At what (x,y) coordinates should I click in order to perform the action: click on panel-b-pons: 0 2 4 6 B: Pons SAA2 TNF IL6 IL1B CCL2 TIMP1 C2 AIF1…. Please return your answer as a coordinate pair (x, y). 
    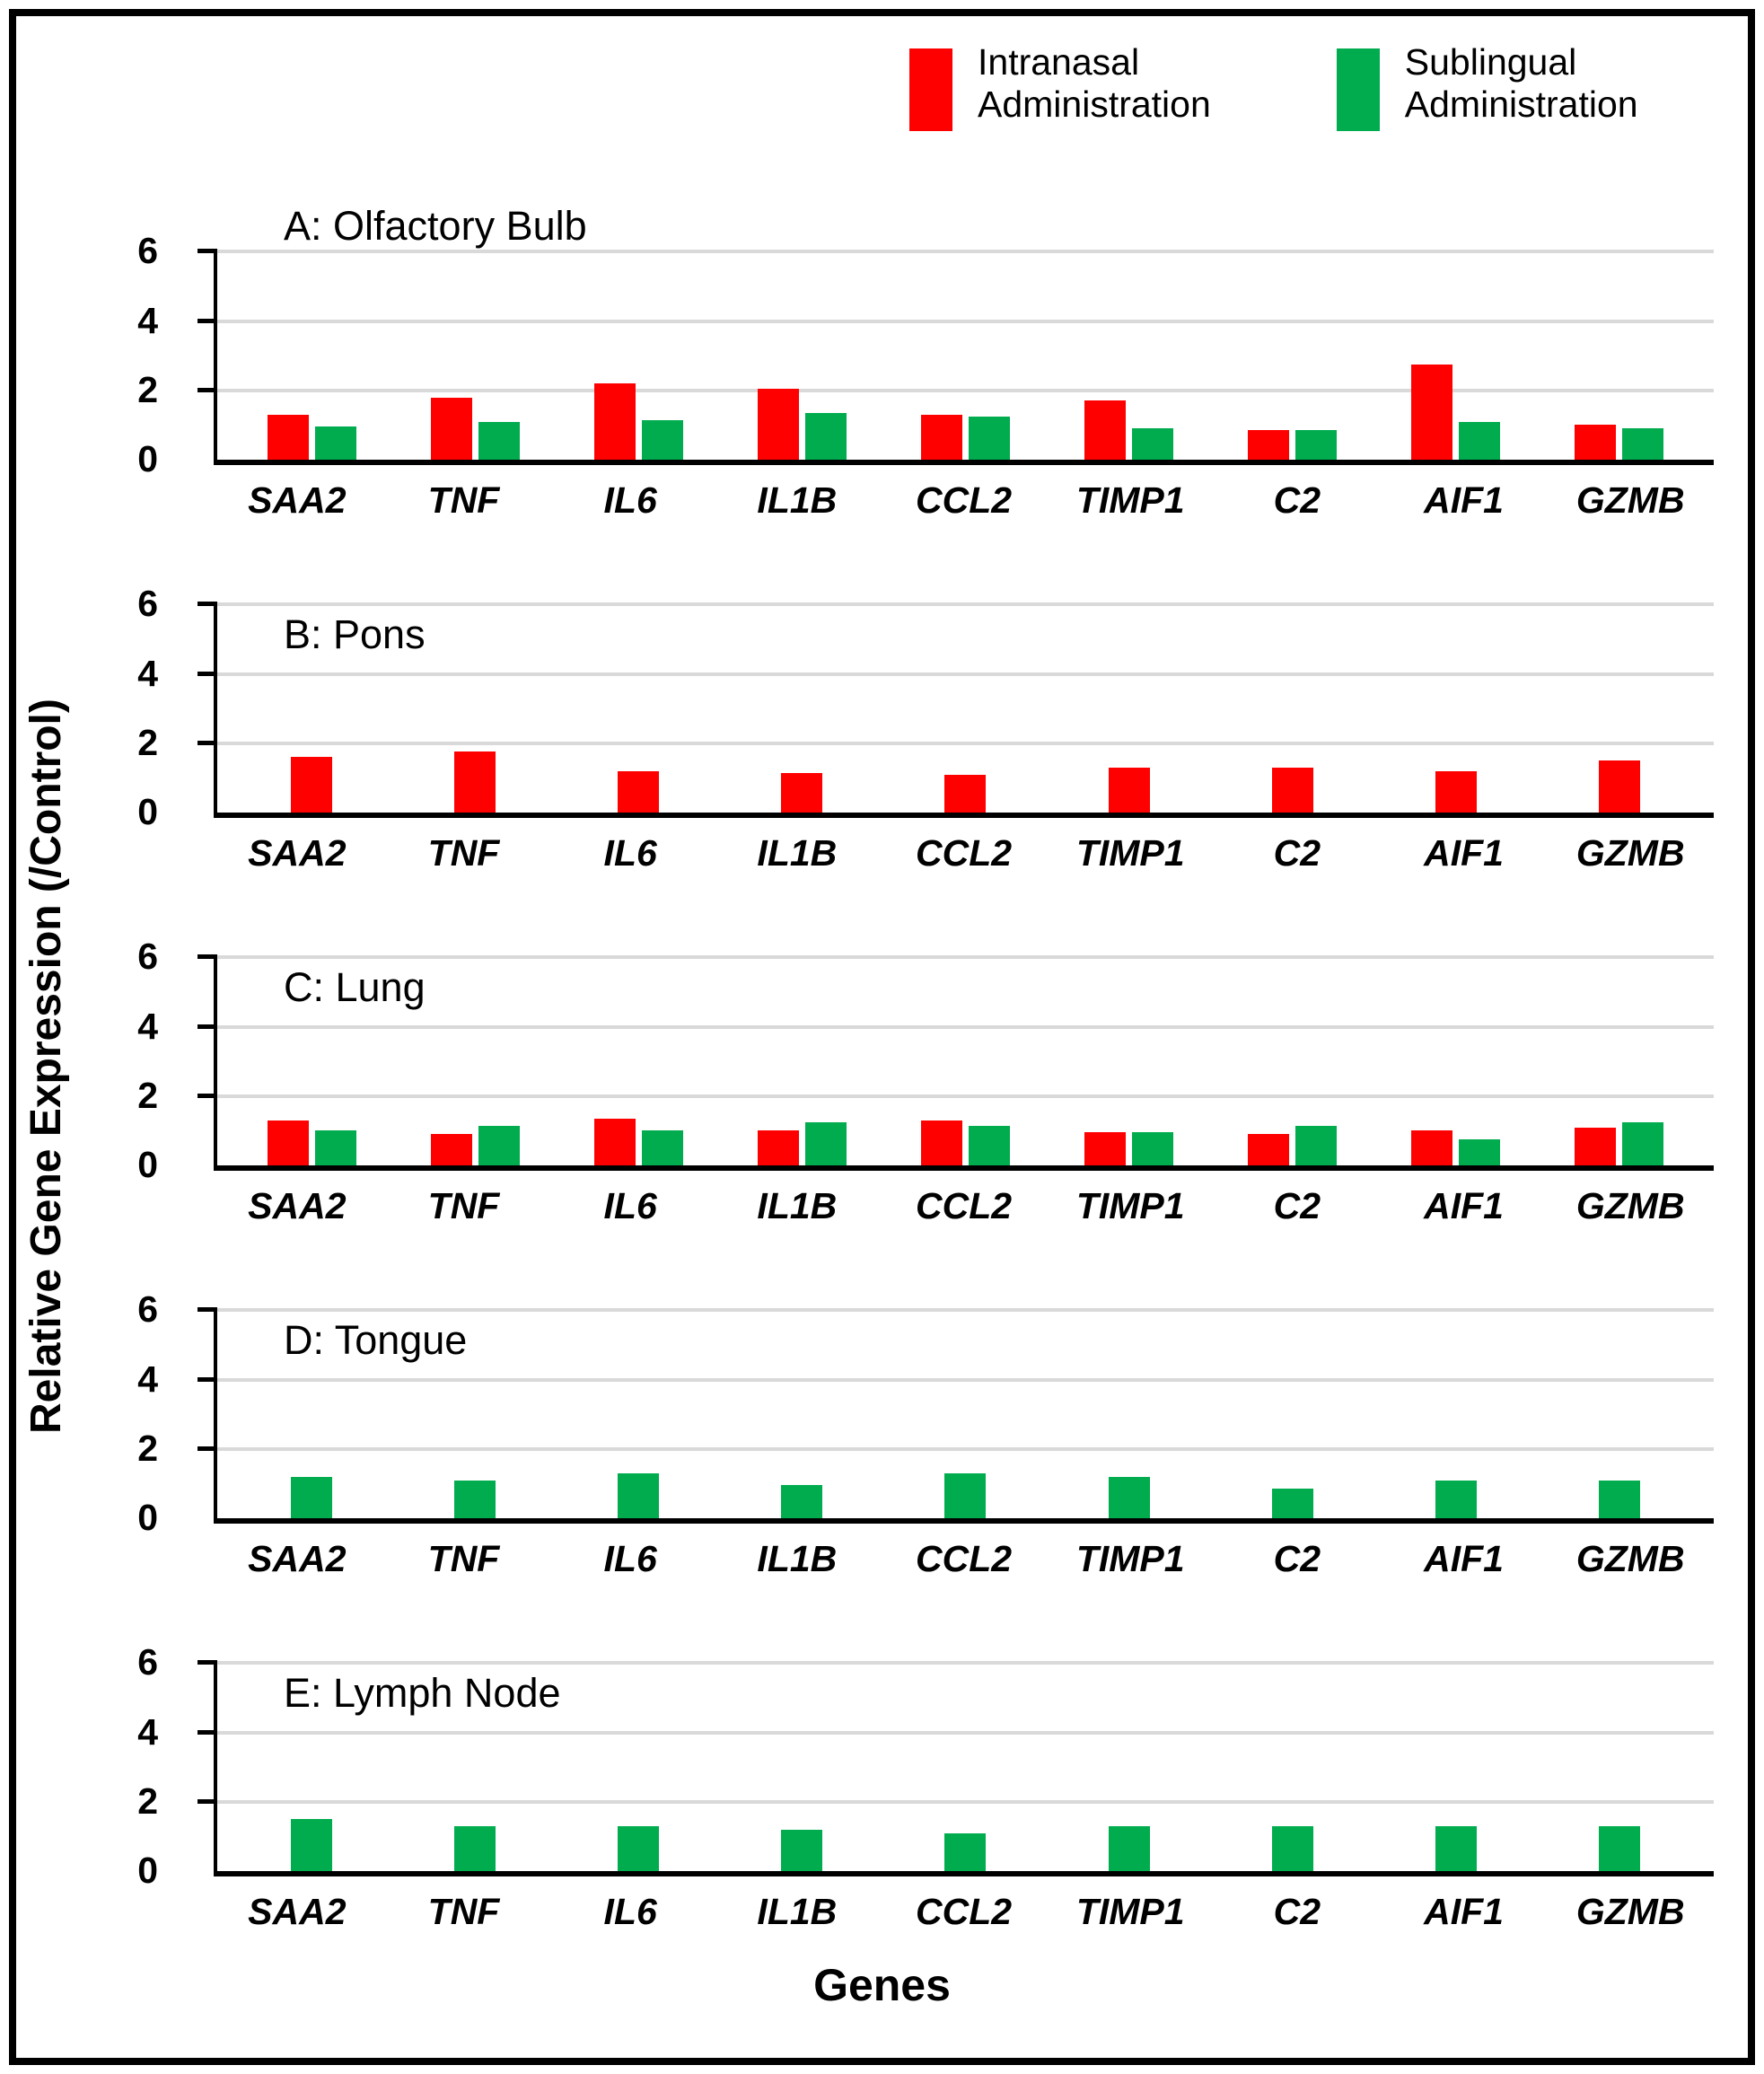
    Looking at the image, I should click on (882, 729).